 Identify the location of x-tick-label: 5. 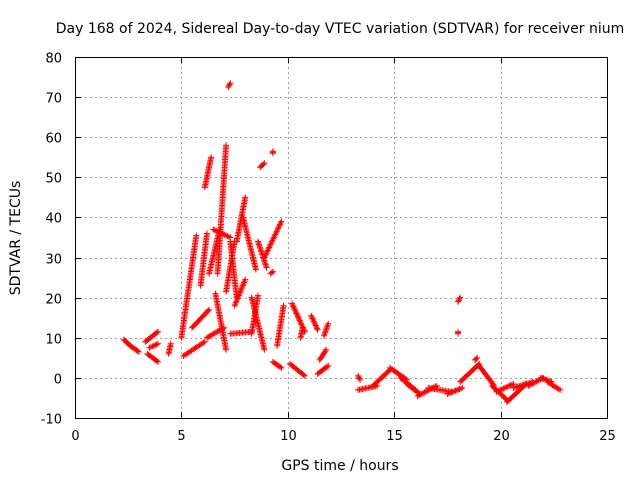
(181, 436).